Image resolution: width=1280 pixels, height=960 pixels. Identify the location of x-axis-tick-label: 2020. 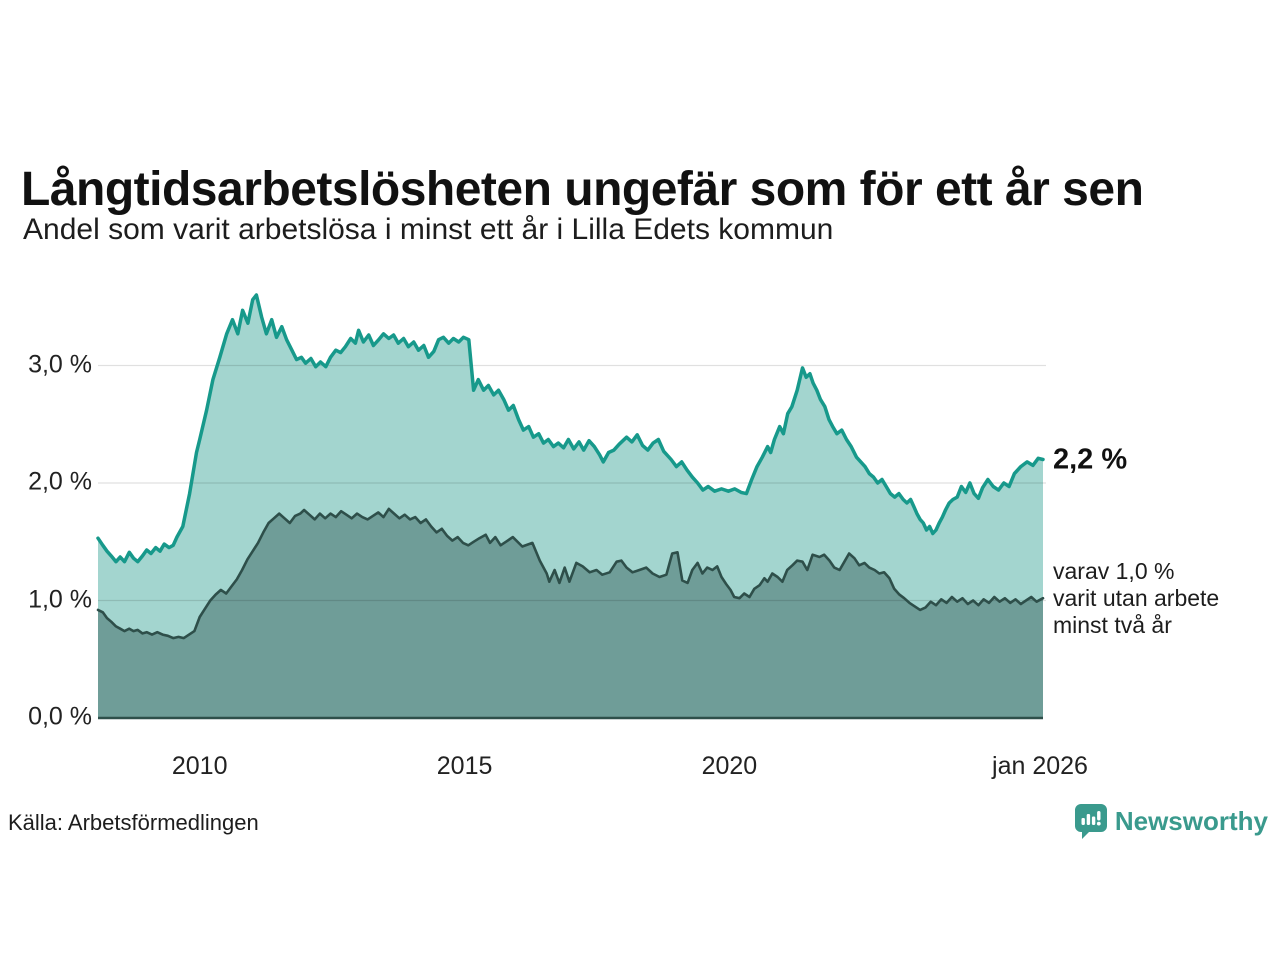
(729, 766).